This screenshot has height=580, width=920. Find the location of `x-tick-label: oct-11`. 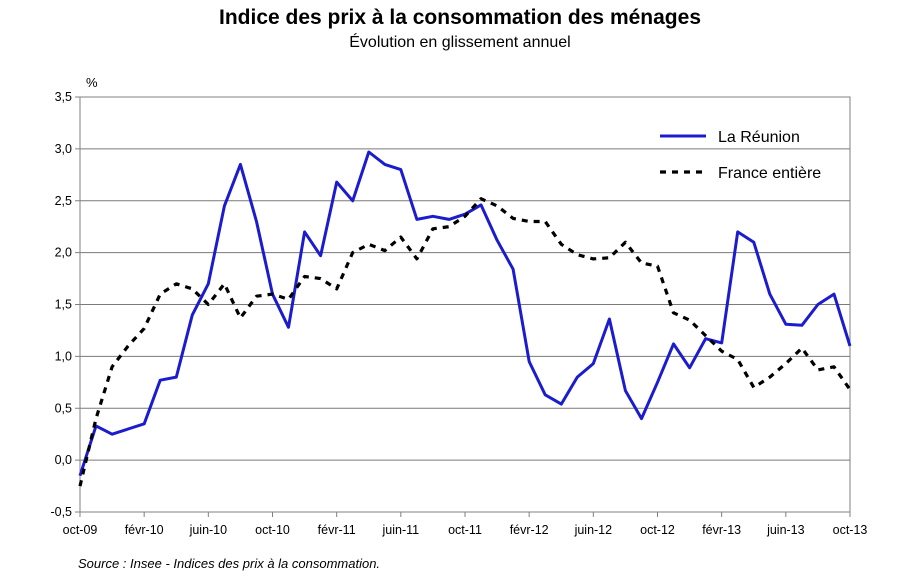

x-tick-label: oct-11 is located at coordinates (465, 530).